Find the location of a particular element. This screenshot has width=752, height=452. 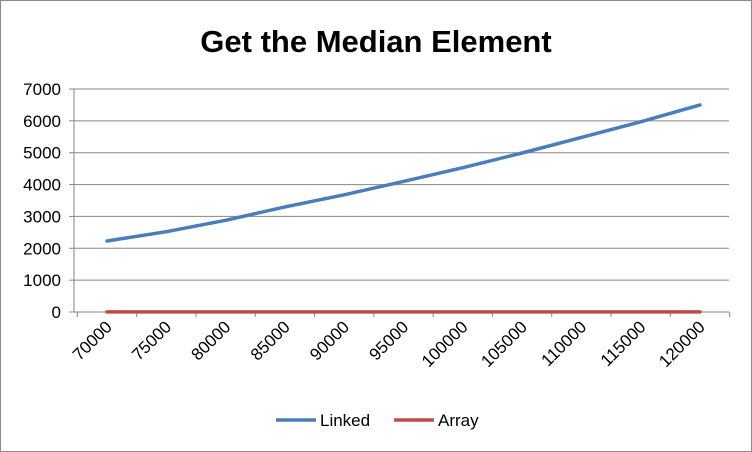

x-tick-label: 90000 is located at coordinates (329, 340).